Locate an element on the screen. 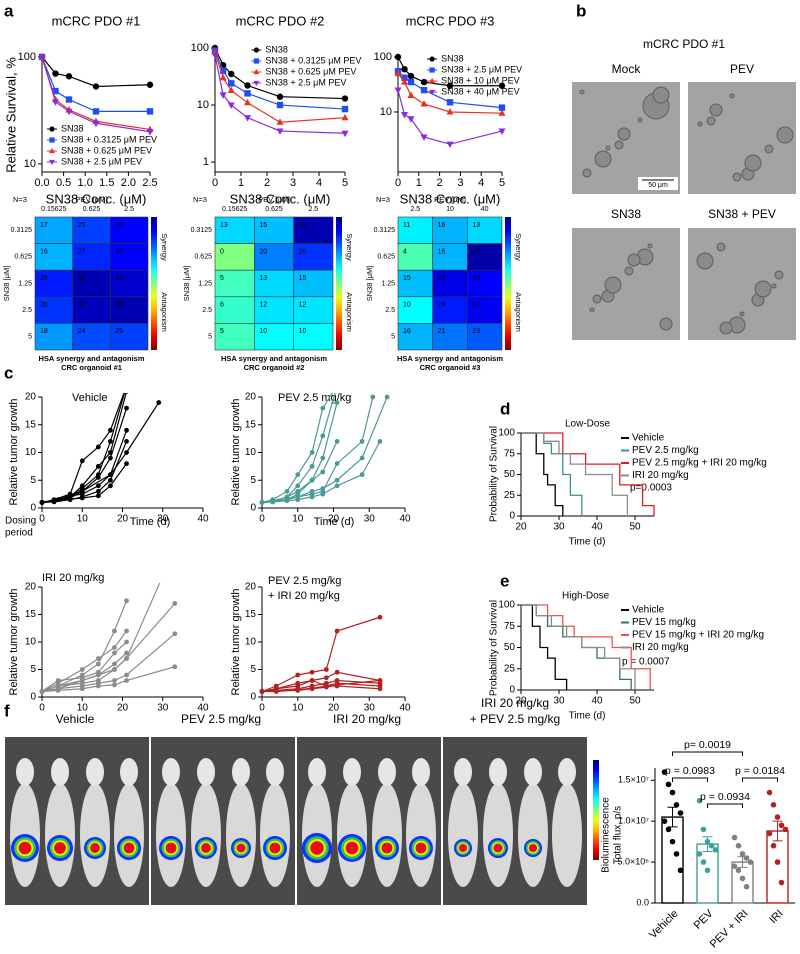  colorbar-label: Antagonism is located at coordinates (164, 312).